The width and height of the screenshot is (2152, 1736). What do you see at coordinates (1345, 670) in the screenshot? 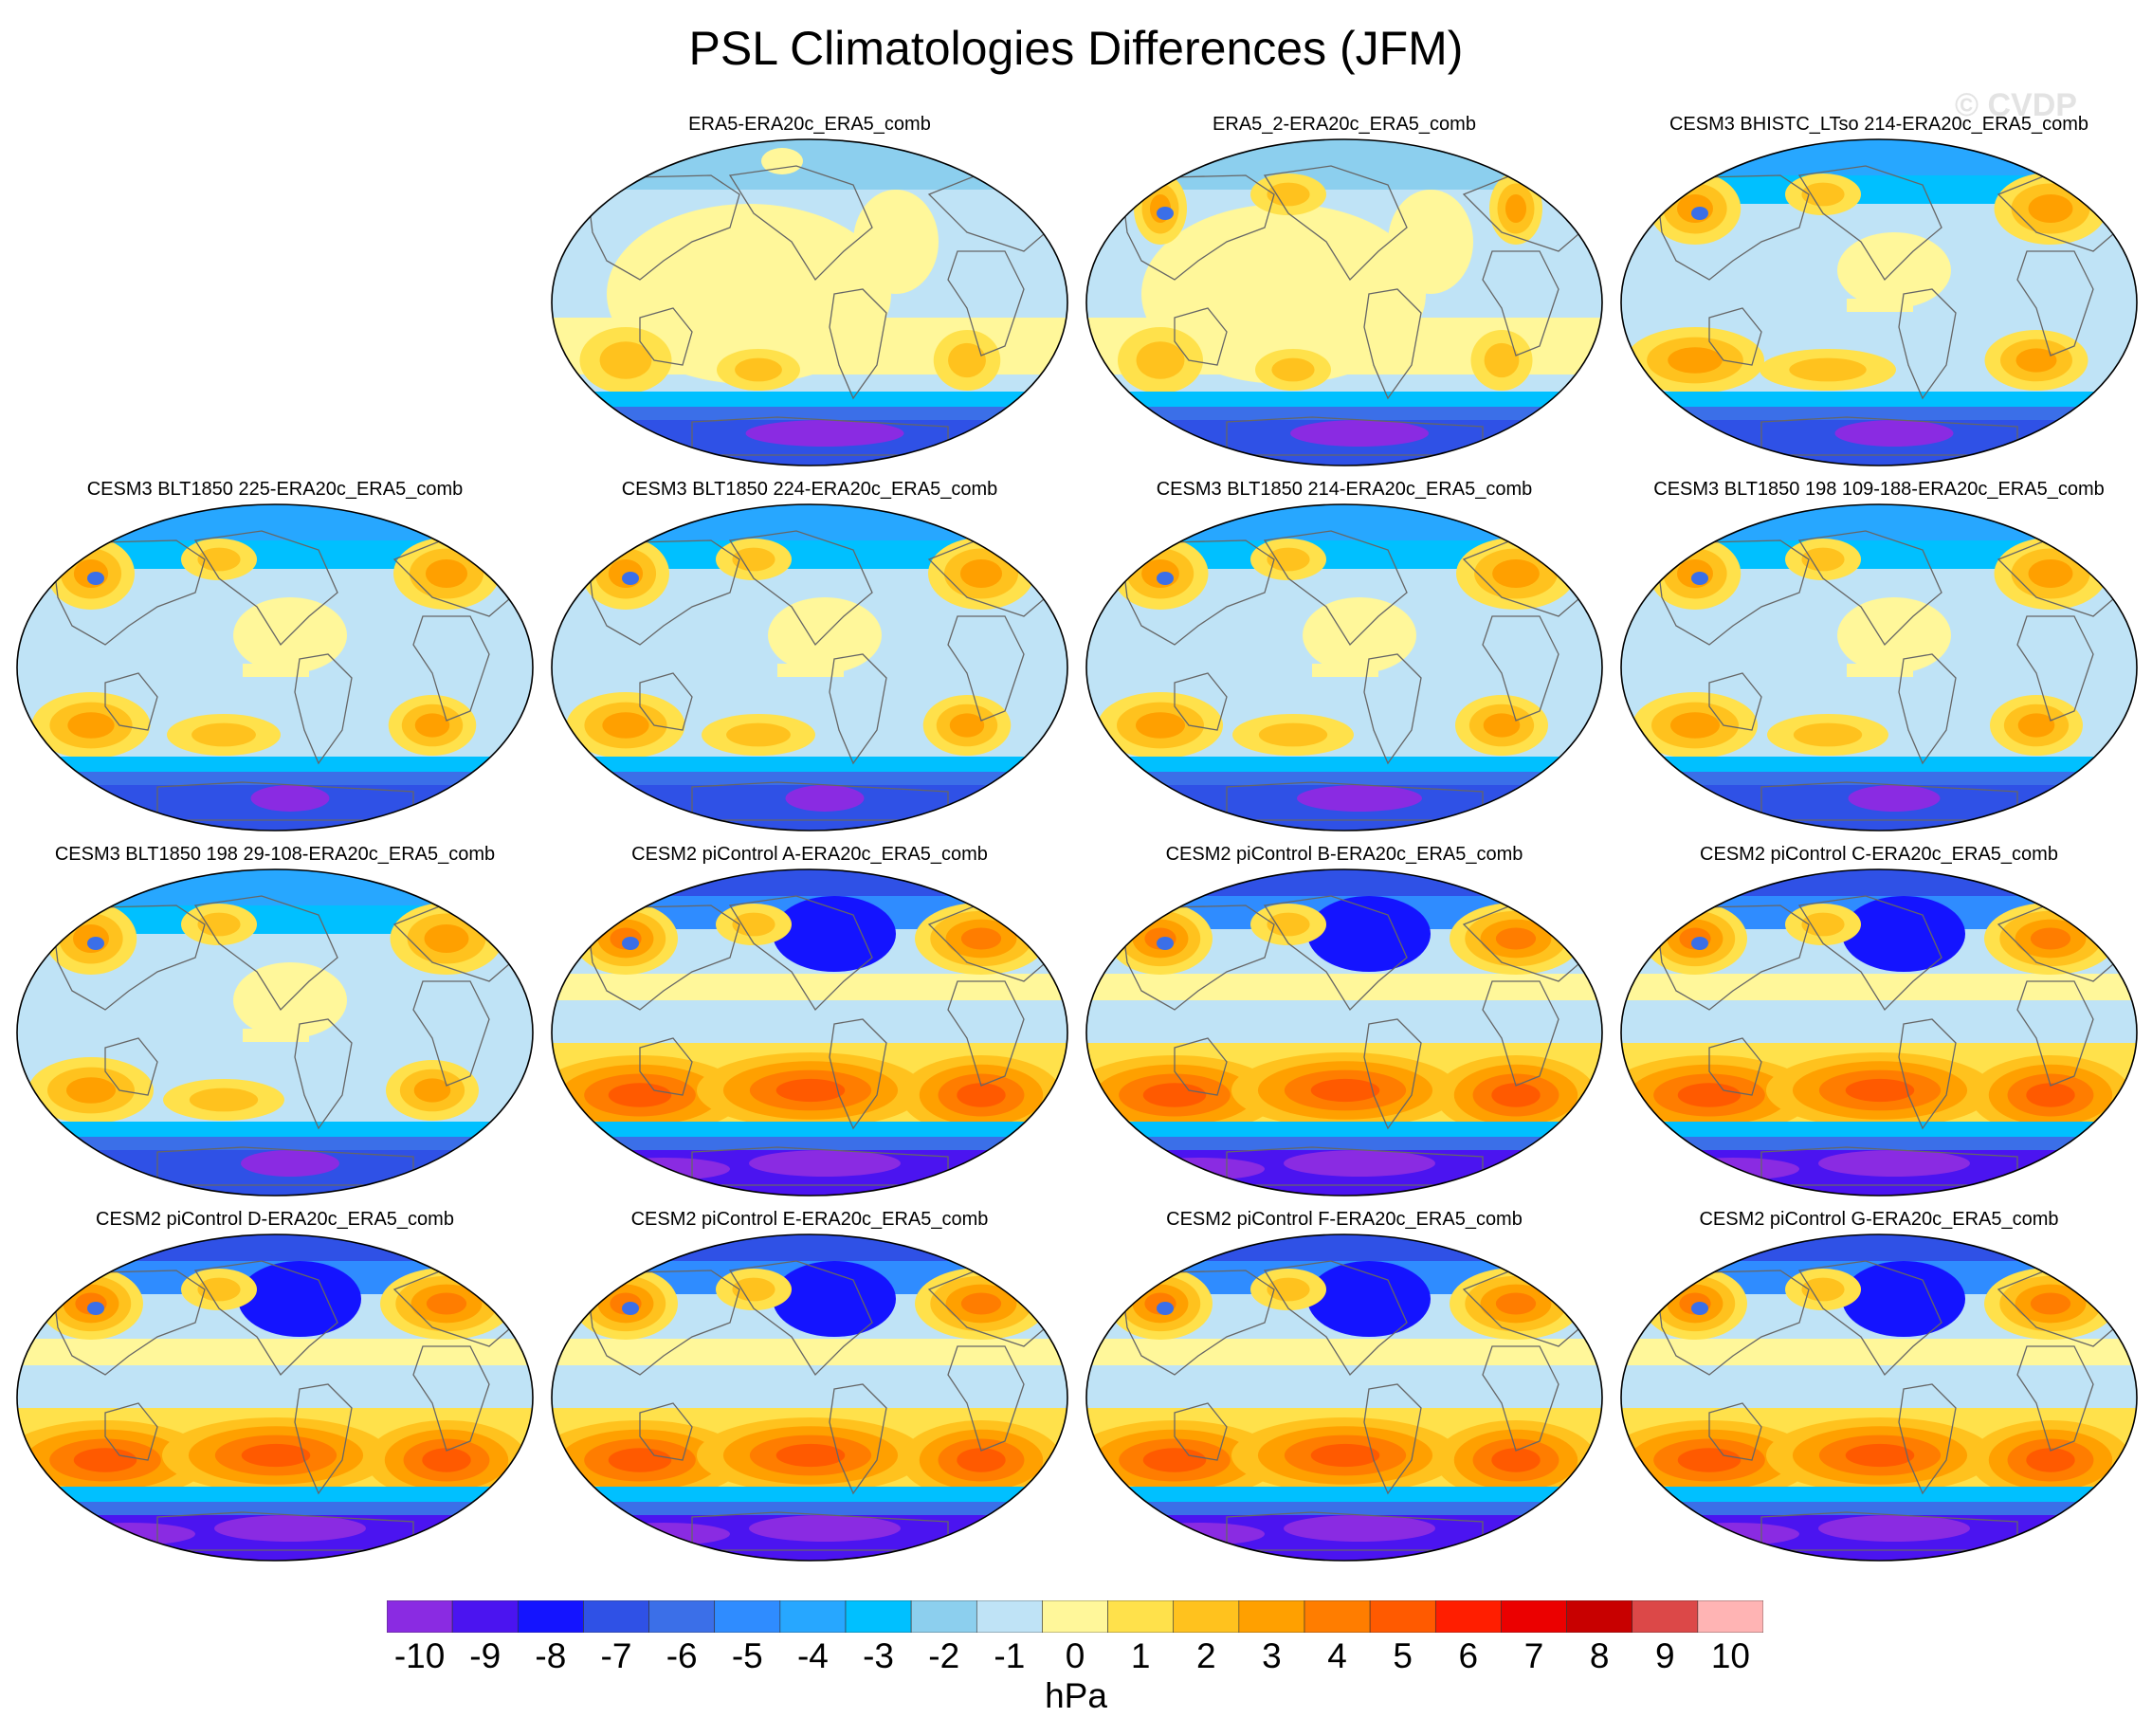
I see `field-tropical` at bounding box center [1345, 670].